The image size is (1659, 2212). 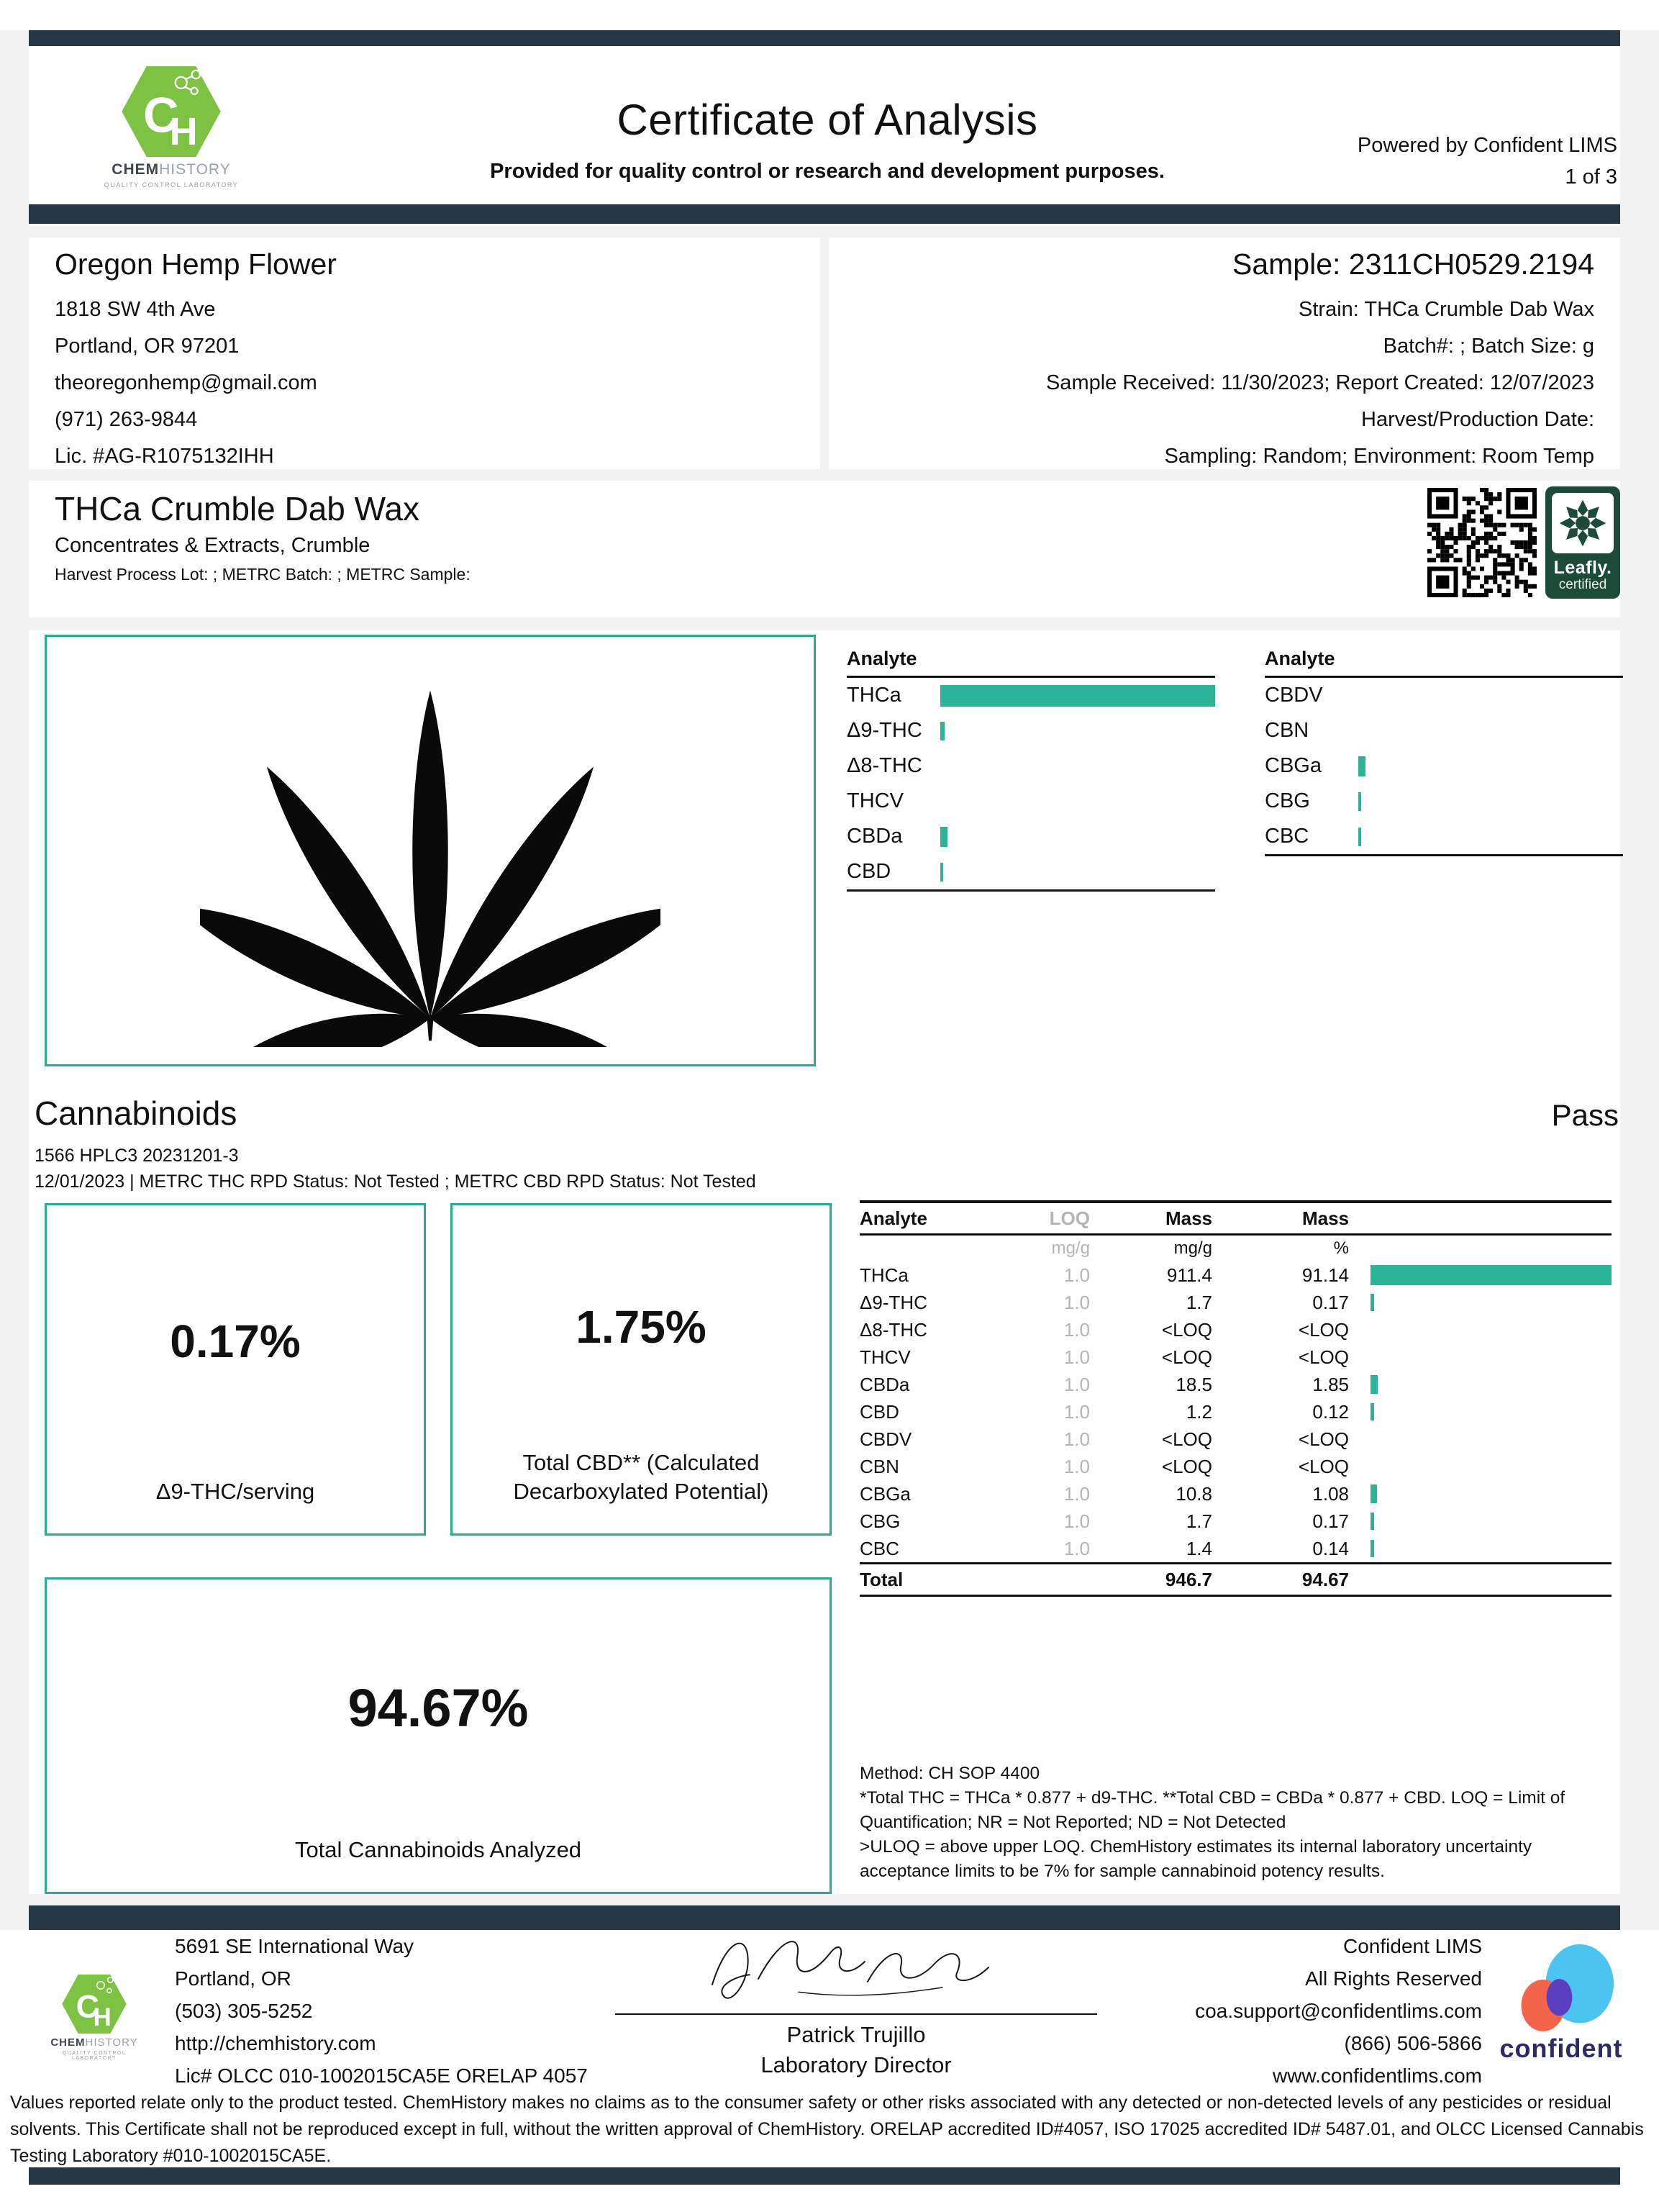 What do you see at coordinates (1377, 2075) in the screenshot?
I see `link-text: www.confidentlims.com` at bounding box center [1377, 2075].